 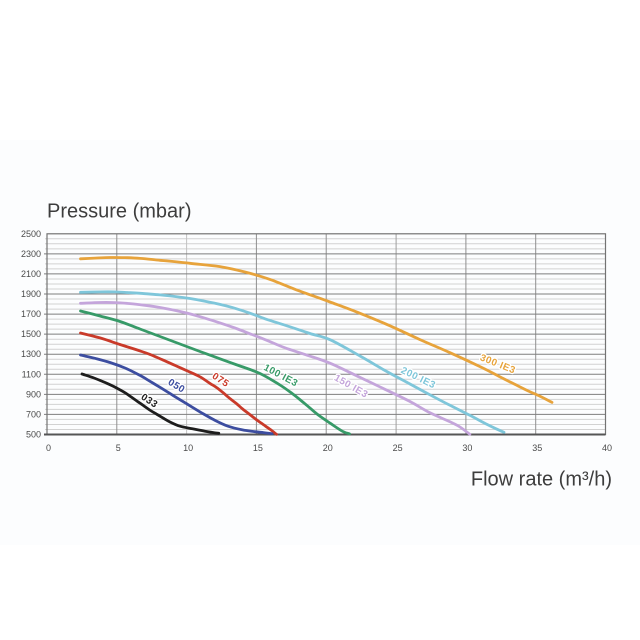 I want to click on svg-text: 5, so click(x=118, y=448).